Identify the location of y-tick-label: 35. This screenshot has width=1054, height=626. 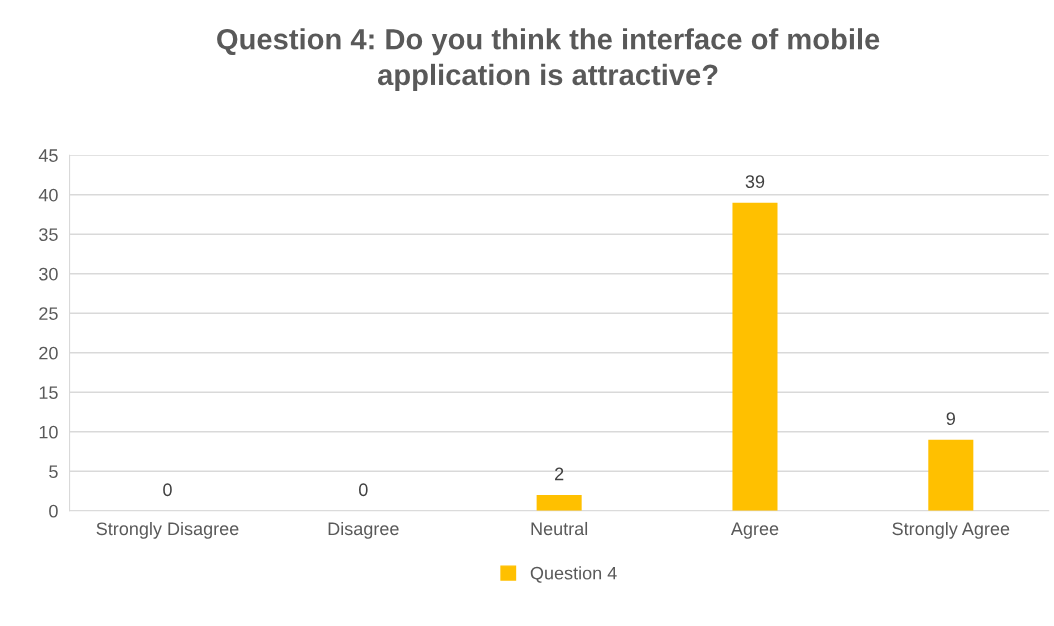
(48, 234).